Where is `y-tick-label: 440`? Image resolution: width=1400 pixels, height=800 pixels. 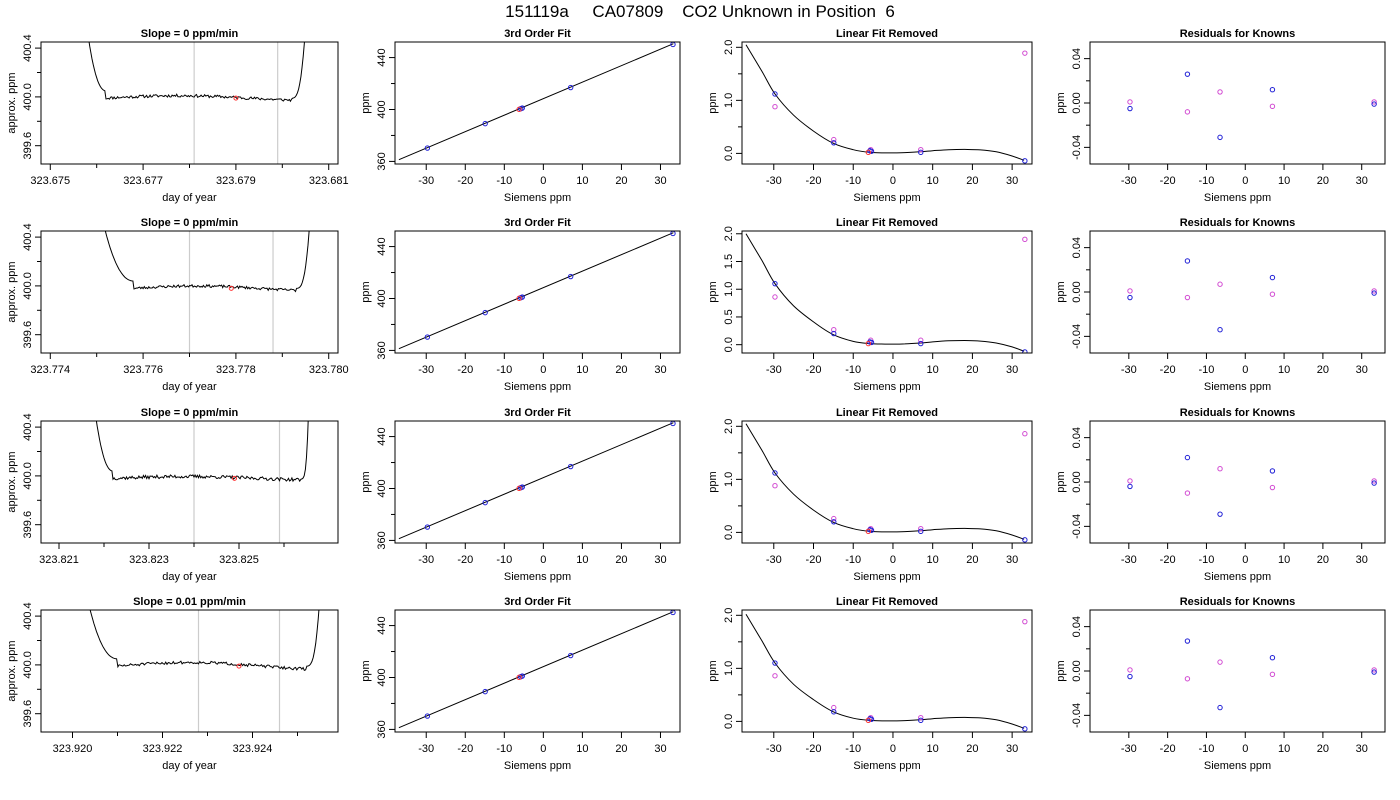 y-tick-label: 440 is located at coordinates (382, 436).